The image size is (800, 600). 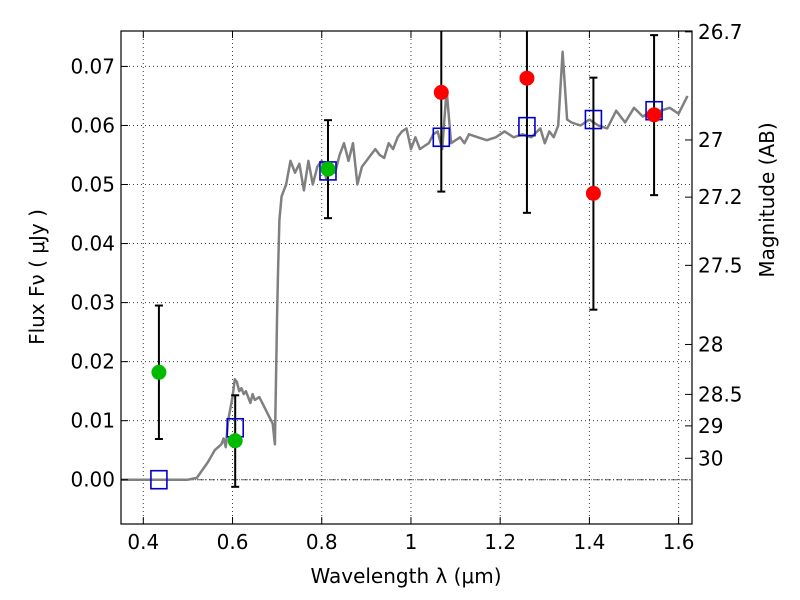 What do you see at coordinates (710, 140) in the screenshot?
I see `magnitude-tick-label: 27` at bounding box center [710, 140].